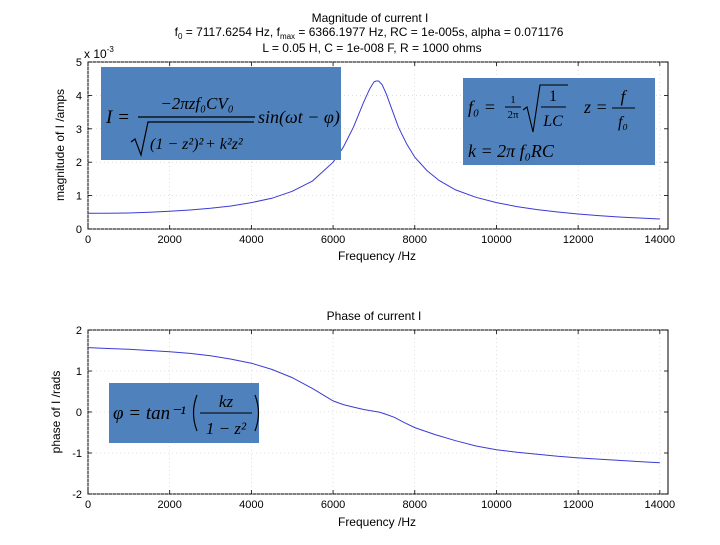 This screenshot has height=545, width=720. What do you see at coordinates (99, 53) in the screenshot?
I see `magnitude-exponent-label: x 10-3` at bounding box center [99, 53].